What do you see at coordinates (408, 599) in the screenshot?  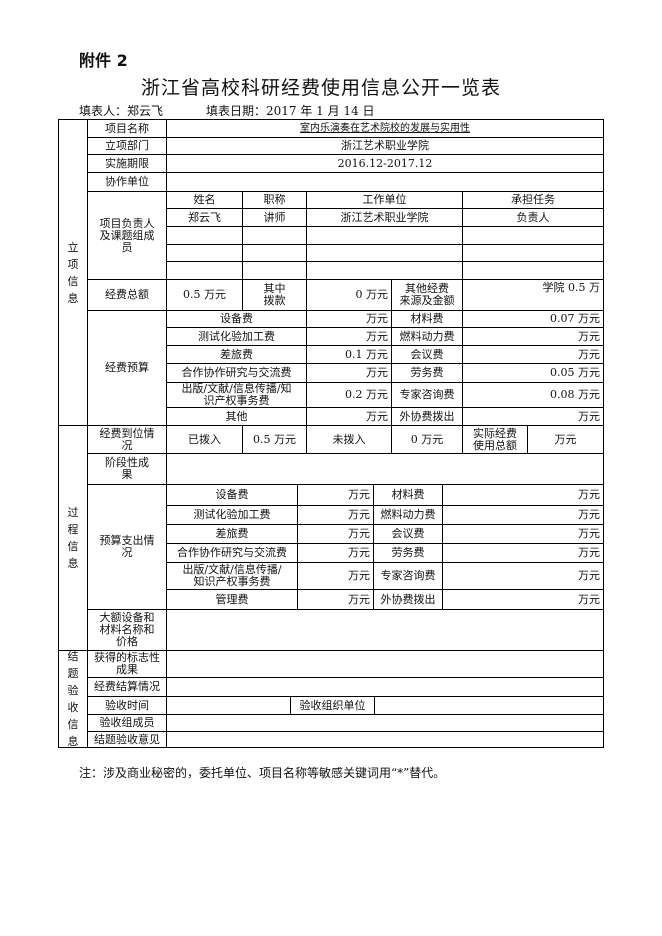 I see `cell-text: 外协费拨出` at bounding box center [408, 599].